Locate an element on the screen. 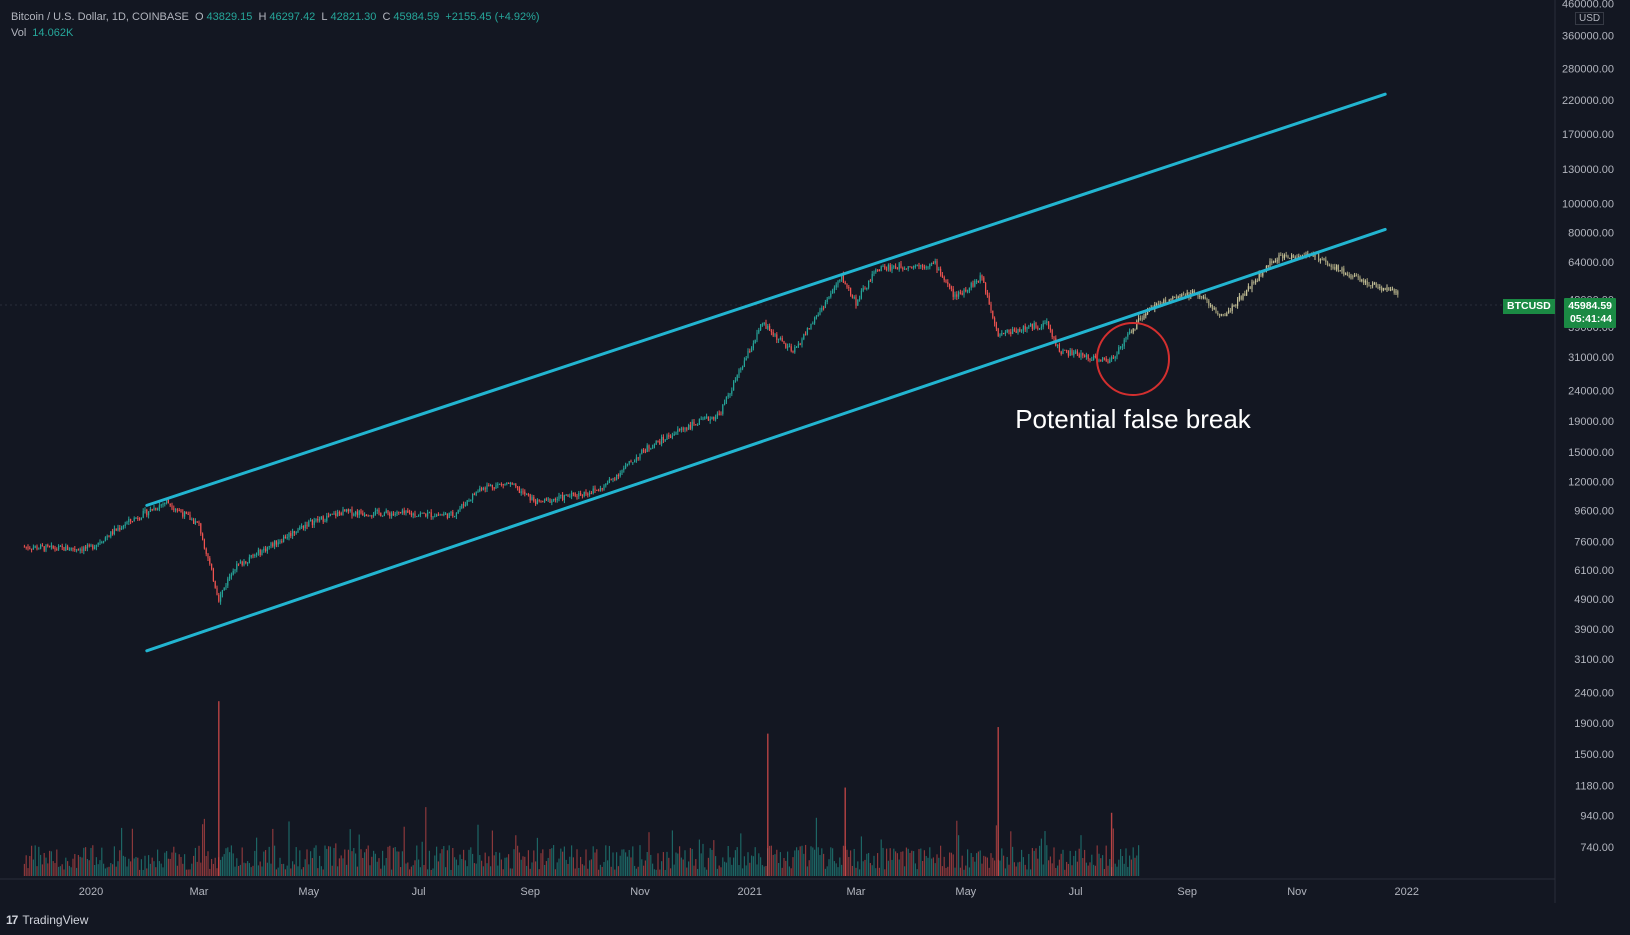 Image resolution: width=1630 pixels, height=935 pixels. currency-label: USD is located at coordinates (1590, 18).